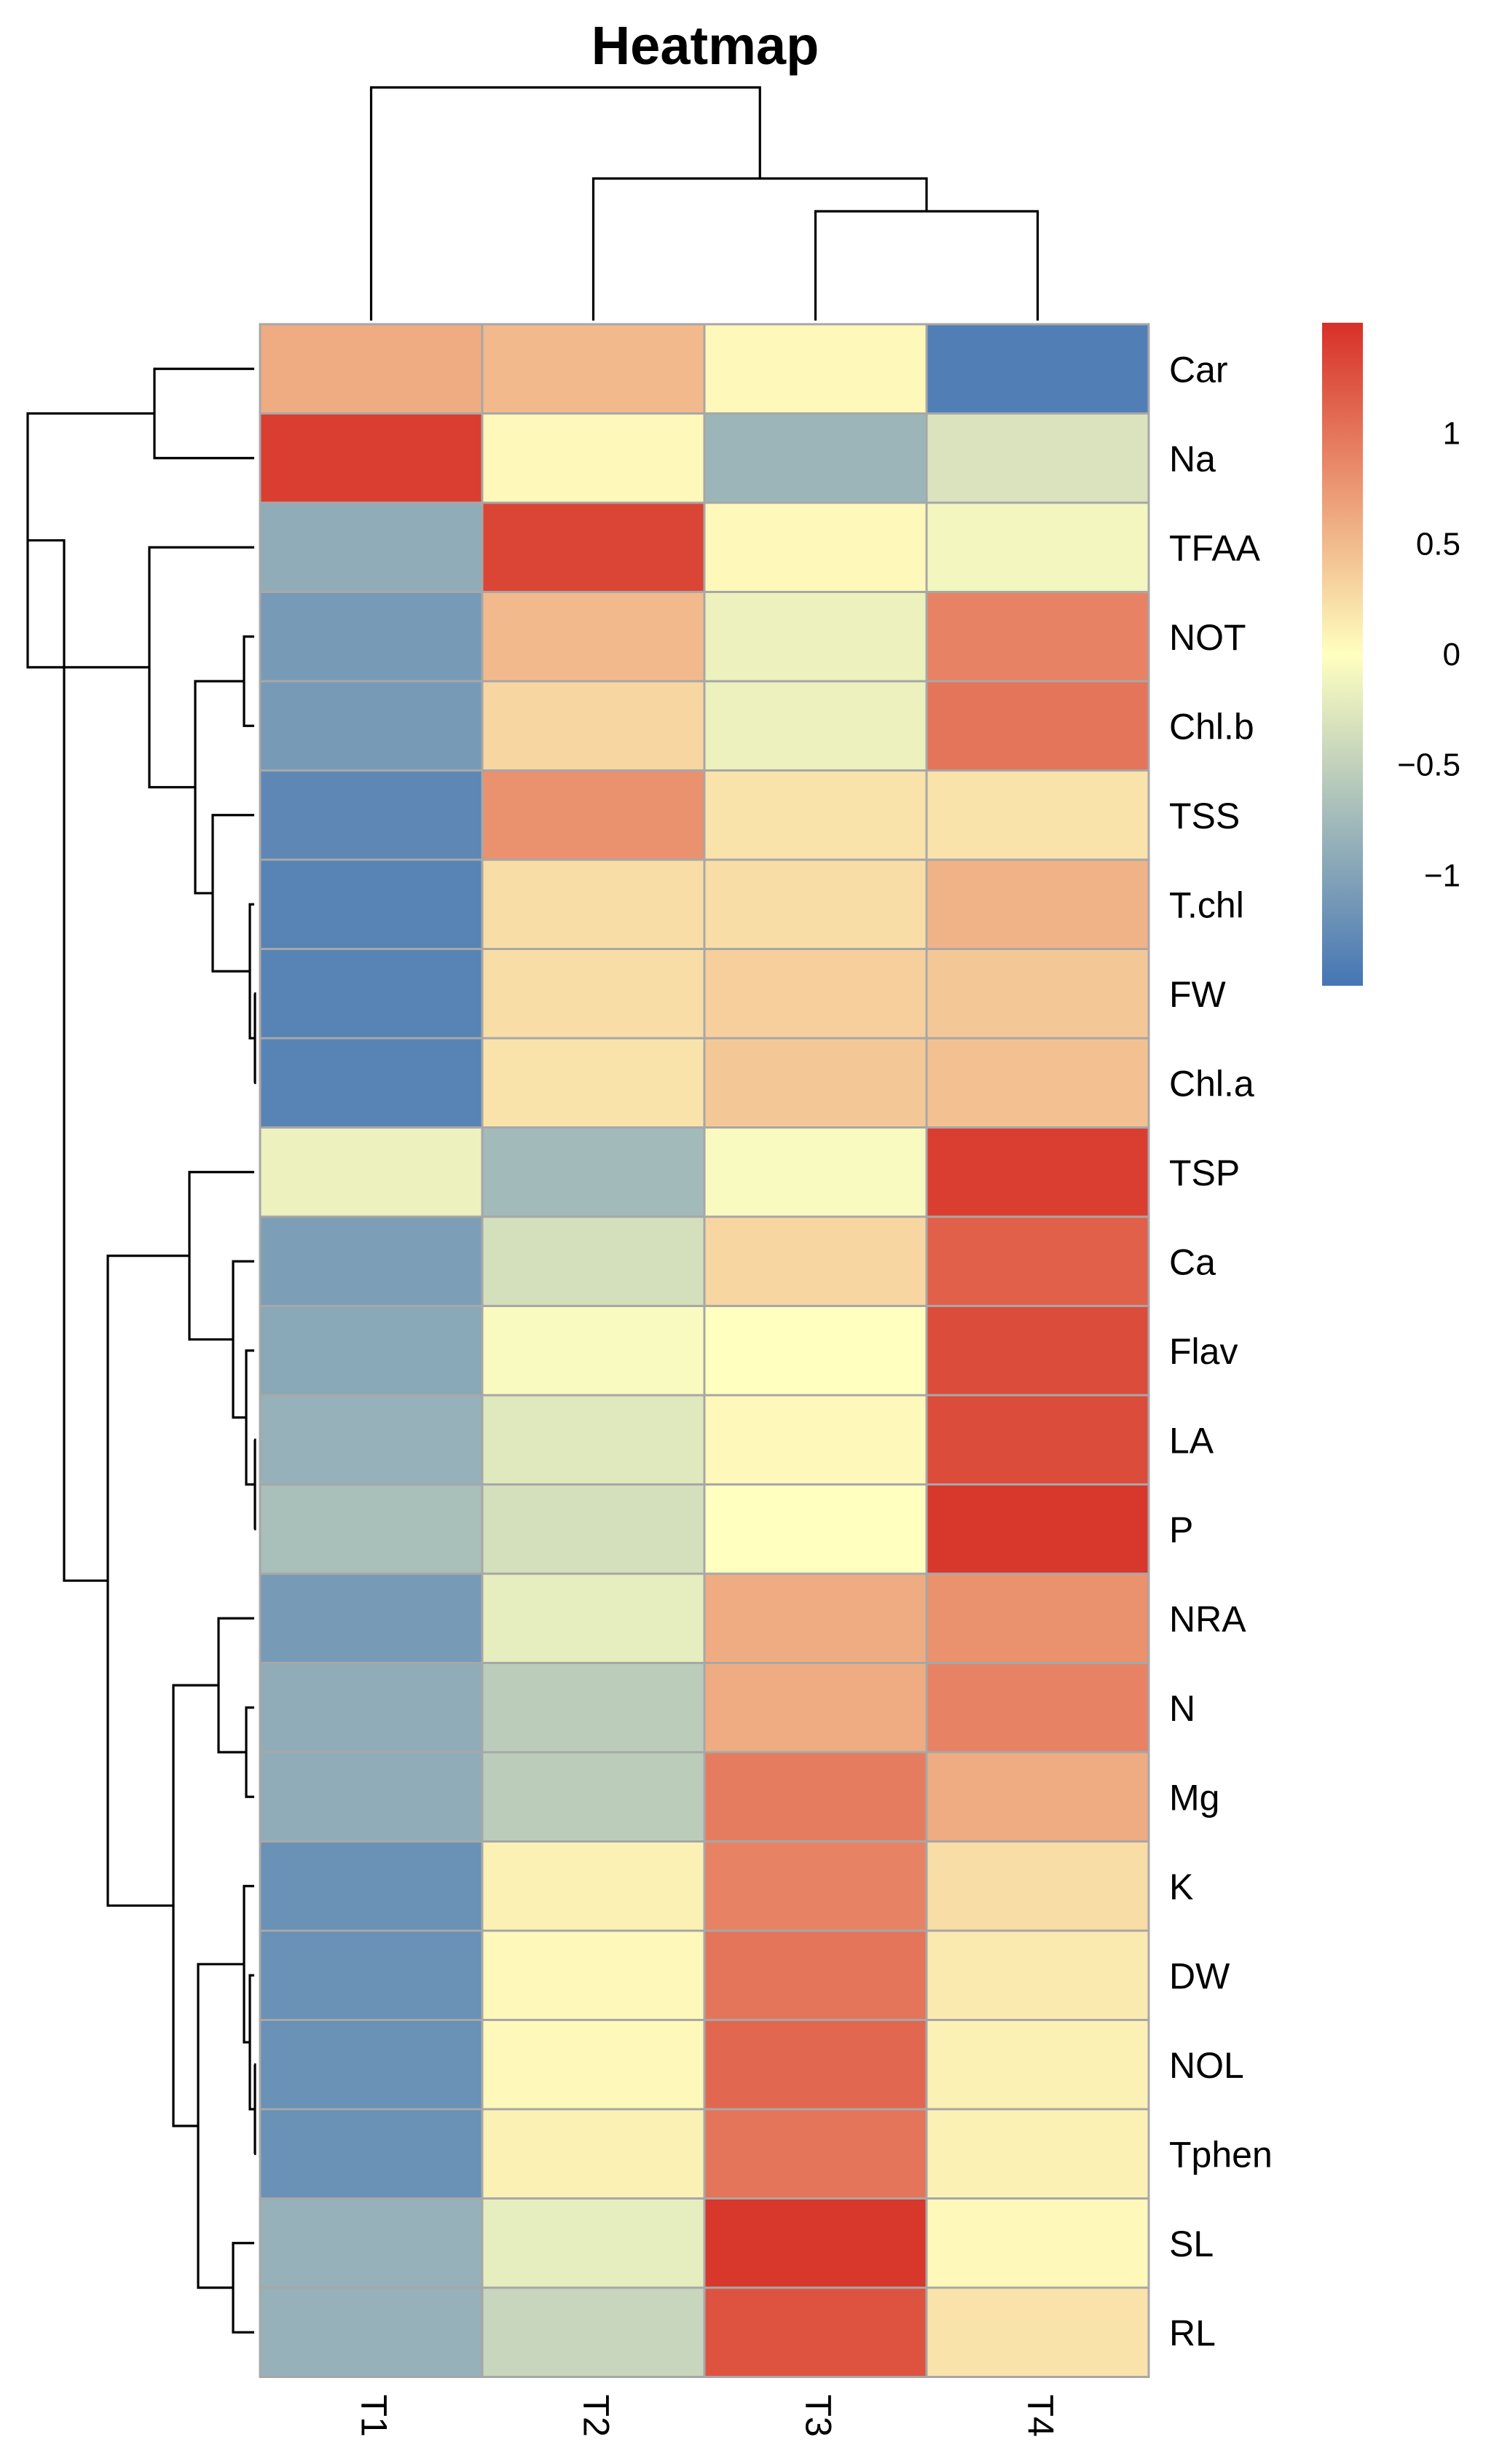 Image resolution: width=1494 pixels, height=2464 pixels. What do you see at coordinates (371, 2154) in the screenshot?
I see `heatmap-cell-tphen-t1` at bounding box center [371, 2154].